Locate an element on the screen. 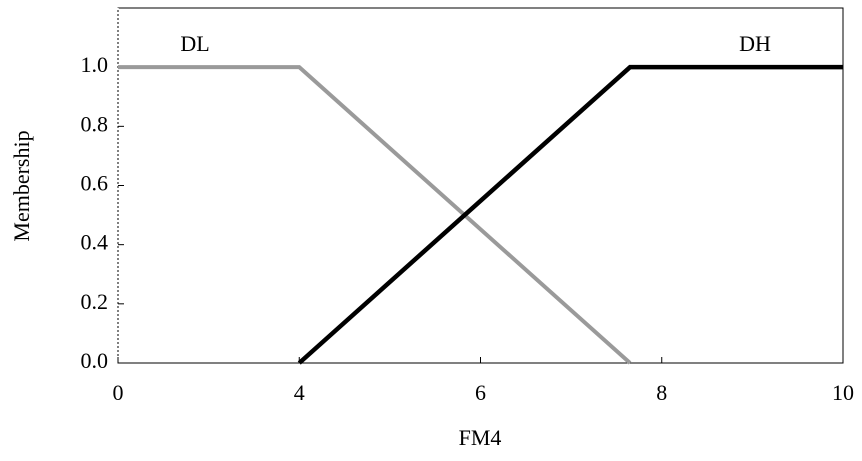 The image size is (862, 461). x-tick-label: 8 is located at coordinates (661, 392).